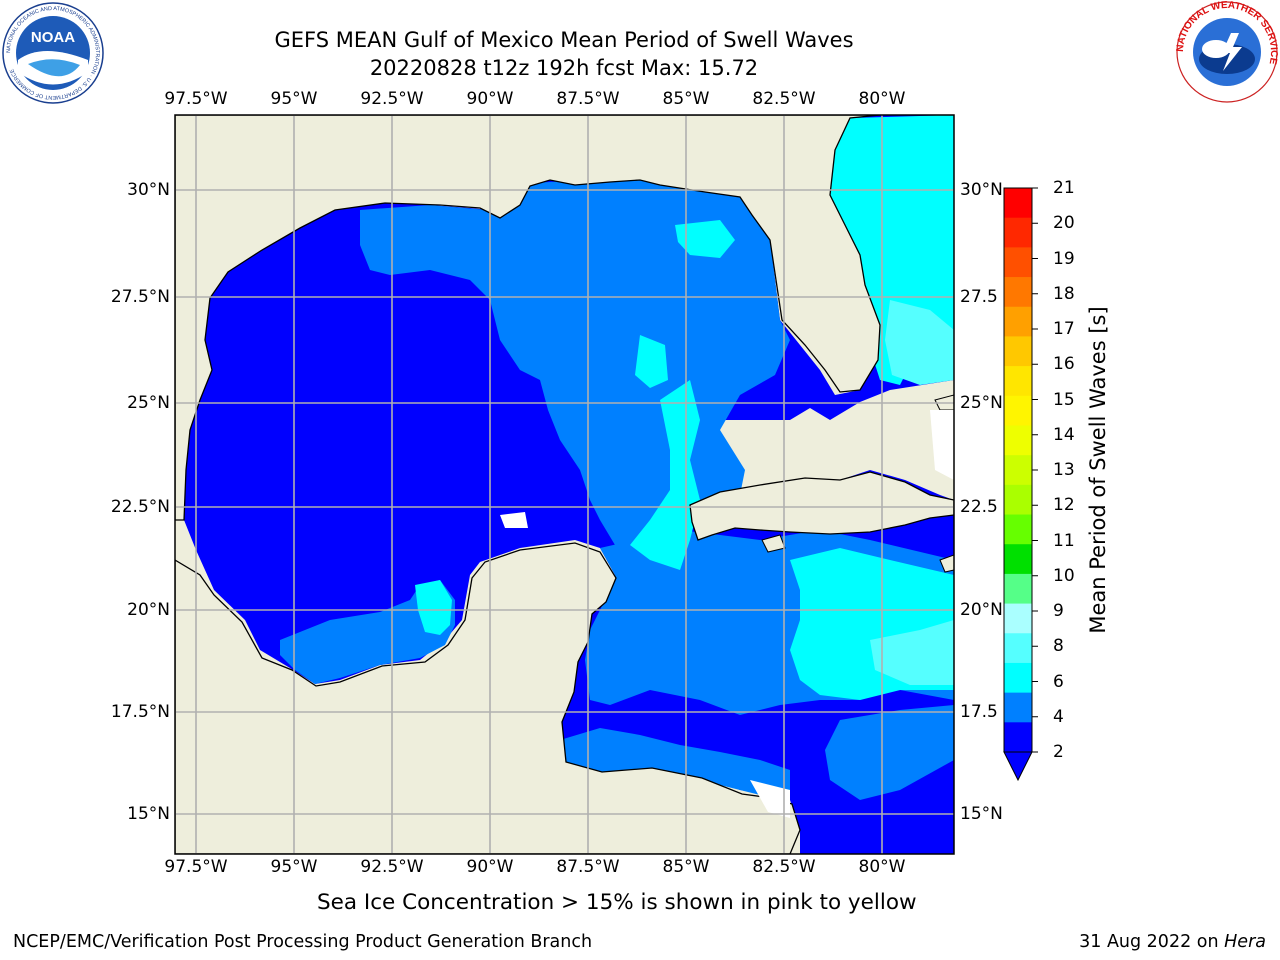 This screenshot has width=1280, height=960. I want to click on lon-label-top: 95°W, so click(294, 99).